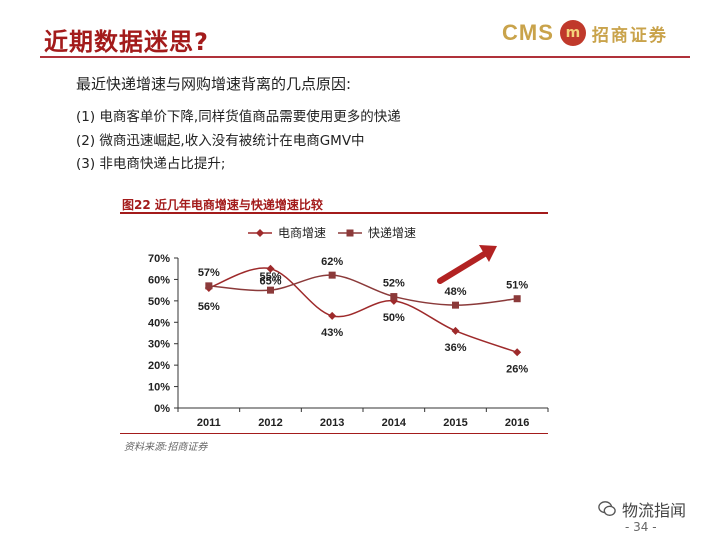  What do you see at coordinates (302, 232) in the screenshot?
I see `legend-label-ecommerce: 电商增速` at bounding box center [302, 232].